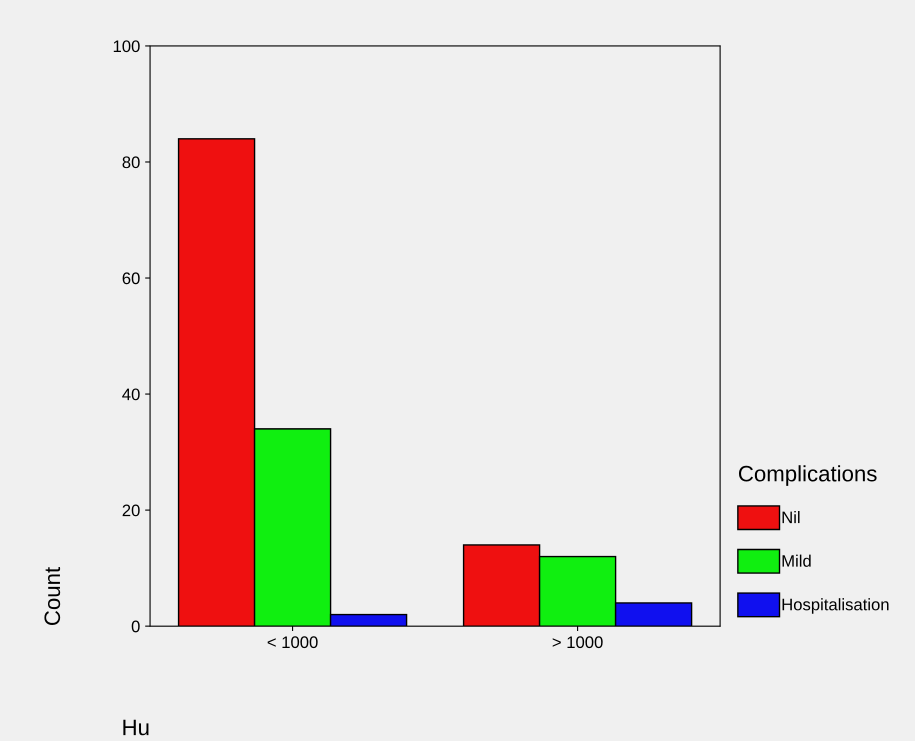 Image resolution: width=915 pixels, height=741 pixels. I want to click on y-tick-label: 100, so click(127, 46).